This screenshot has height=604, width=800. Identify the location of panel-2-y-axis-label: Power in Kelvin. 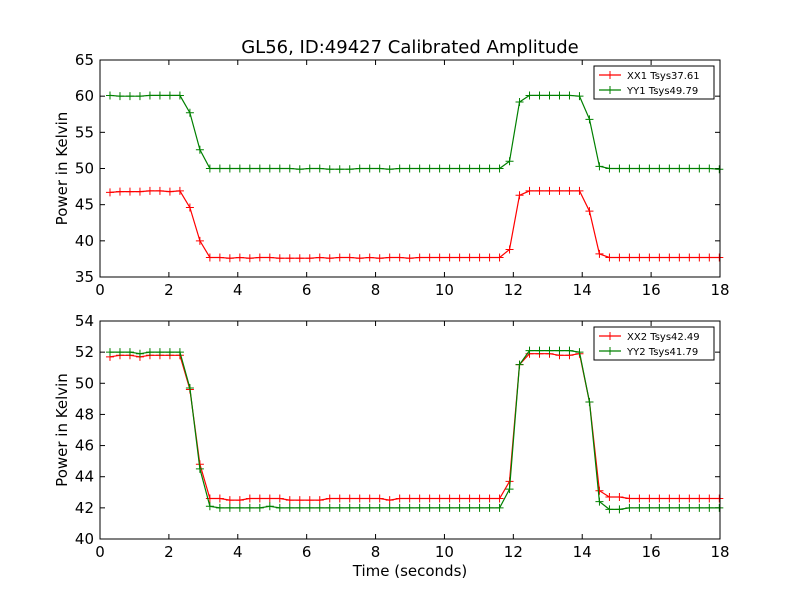
(62, 430).